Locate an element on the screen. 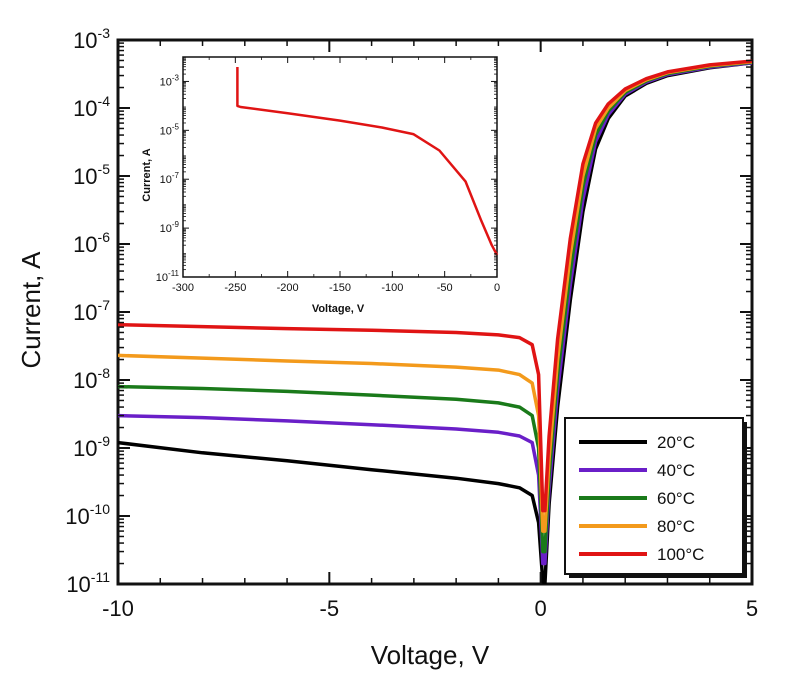 The height and width of the screenshot is (693, 800). x-tick-label: 5 is located at coordinates (752, 608).